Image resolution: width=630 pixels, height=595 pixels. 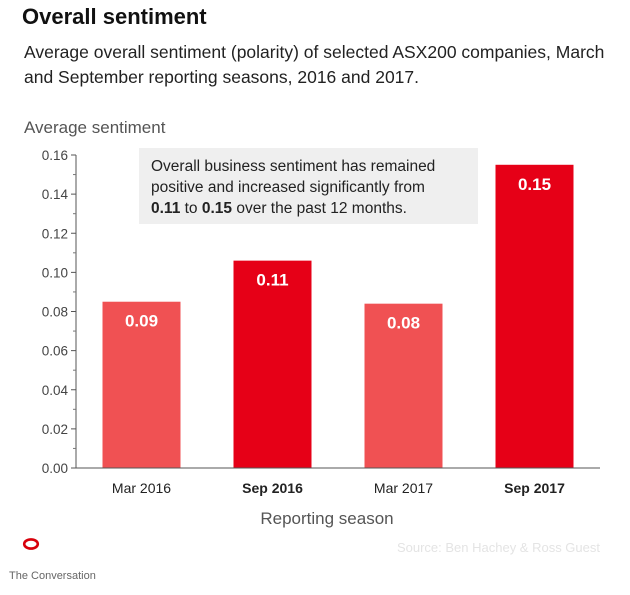 What do you see at coordinates (166, 208) in the screenshot?
I see `annotation-from-value: 0.11` at bounding box center [166, 208].